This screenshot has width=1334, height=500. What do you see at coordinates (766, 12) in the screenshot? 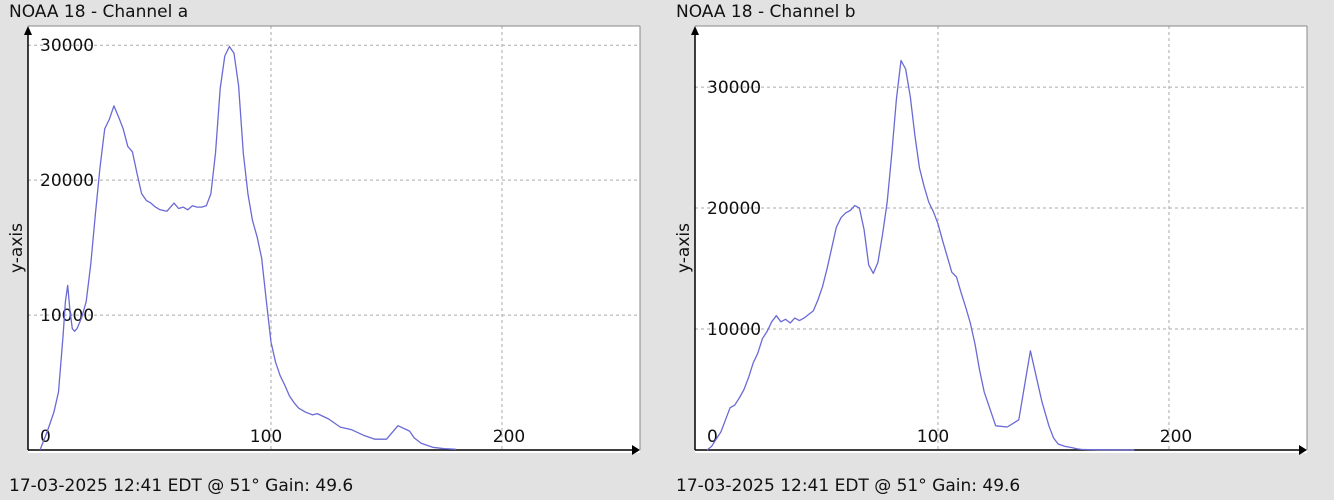
I see `chart-title: NOAA 18 - Channel b` at bounding box center [766, 12].